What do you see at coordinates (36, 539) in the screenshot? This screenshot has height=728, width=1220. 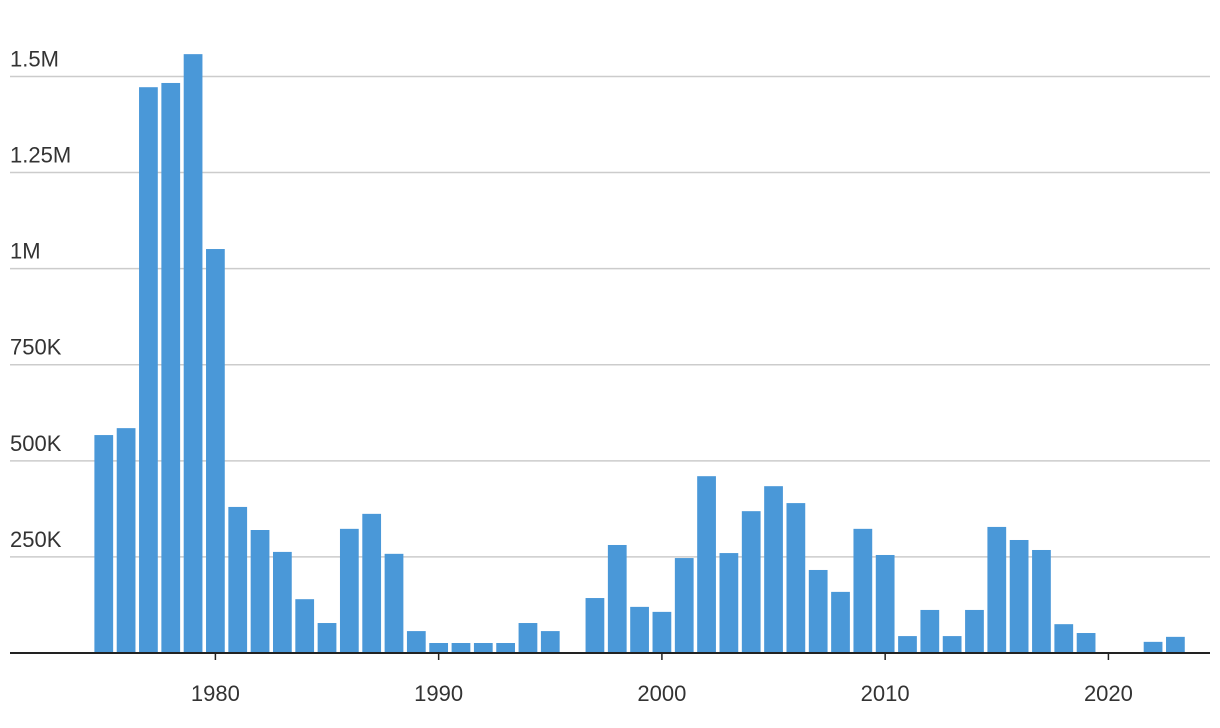 I see `y-tick-label: 250K` at bounding box center [36, 539].